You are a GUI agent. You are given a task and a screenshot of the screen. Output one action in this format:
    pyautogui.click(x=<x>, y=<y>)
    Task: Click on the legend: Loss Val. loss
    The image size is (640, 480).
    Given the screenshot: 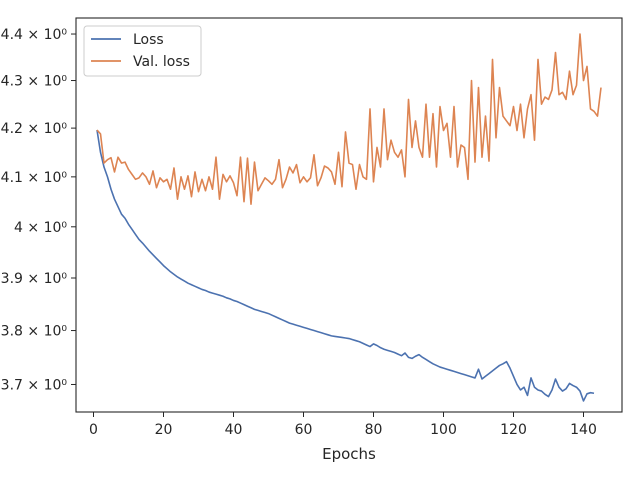 What is the action you would take?
    pyautogui.click(x=142, y=51)
    